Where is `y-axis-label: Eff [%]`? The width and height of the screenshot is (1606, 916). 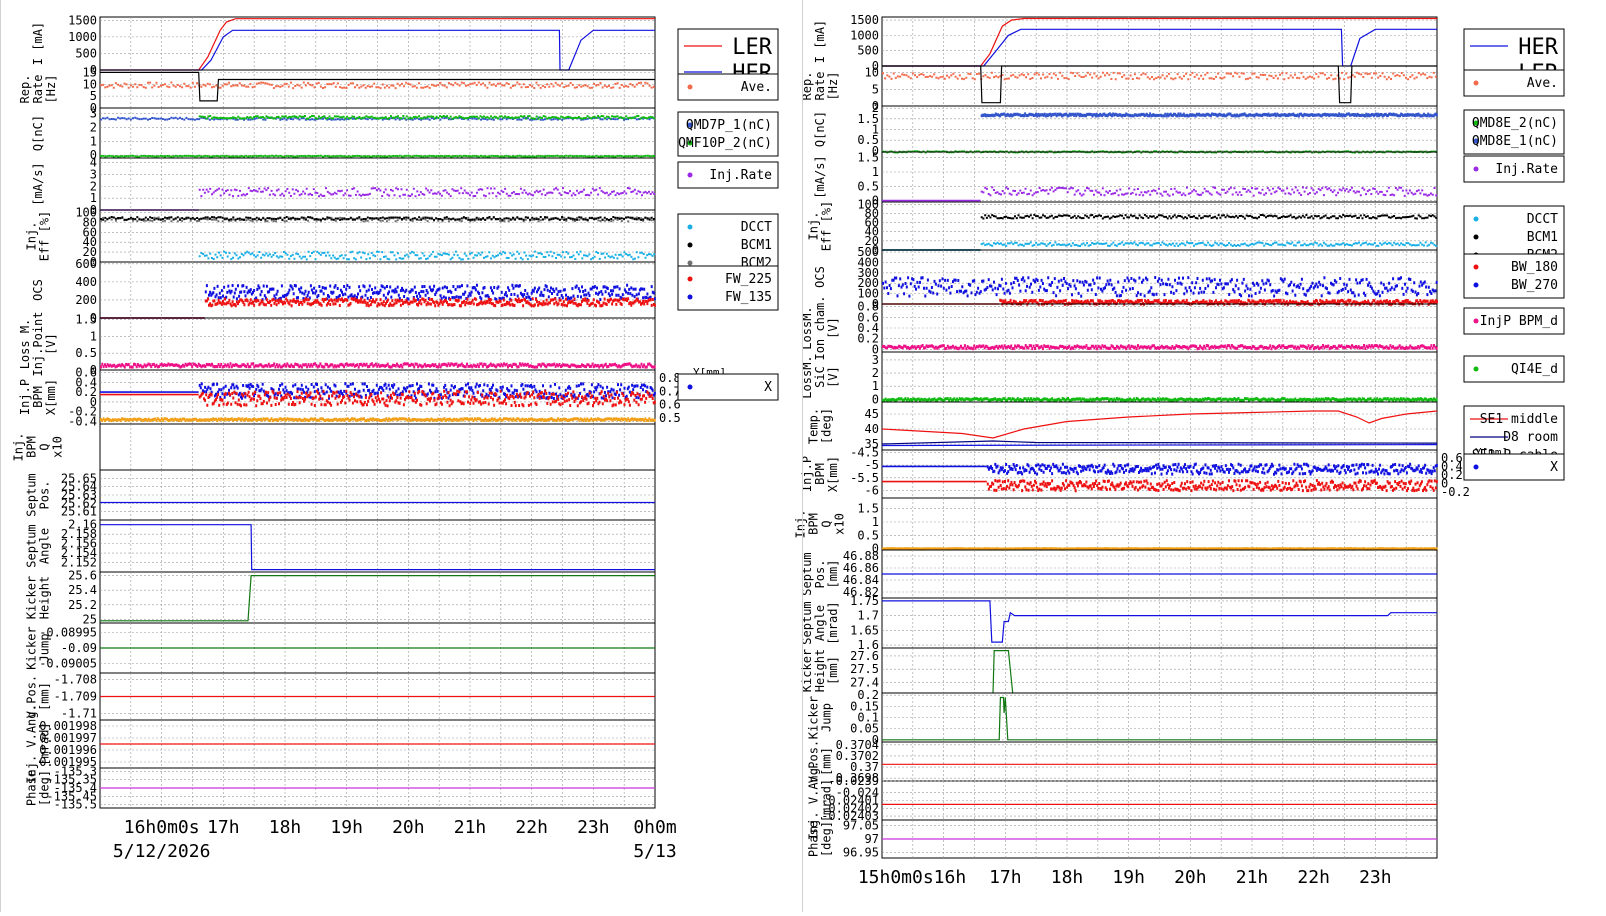
y-axis-label: Eff [%] is located at coordinates (45, 236).